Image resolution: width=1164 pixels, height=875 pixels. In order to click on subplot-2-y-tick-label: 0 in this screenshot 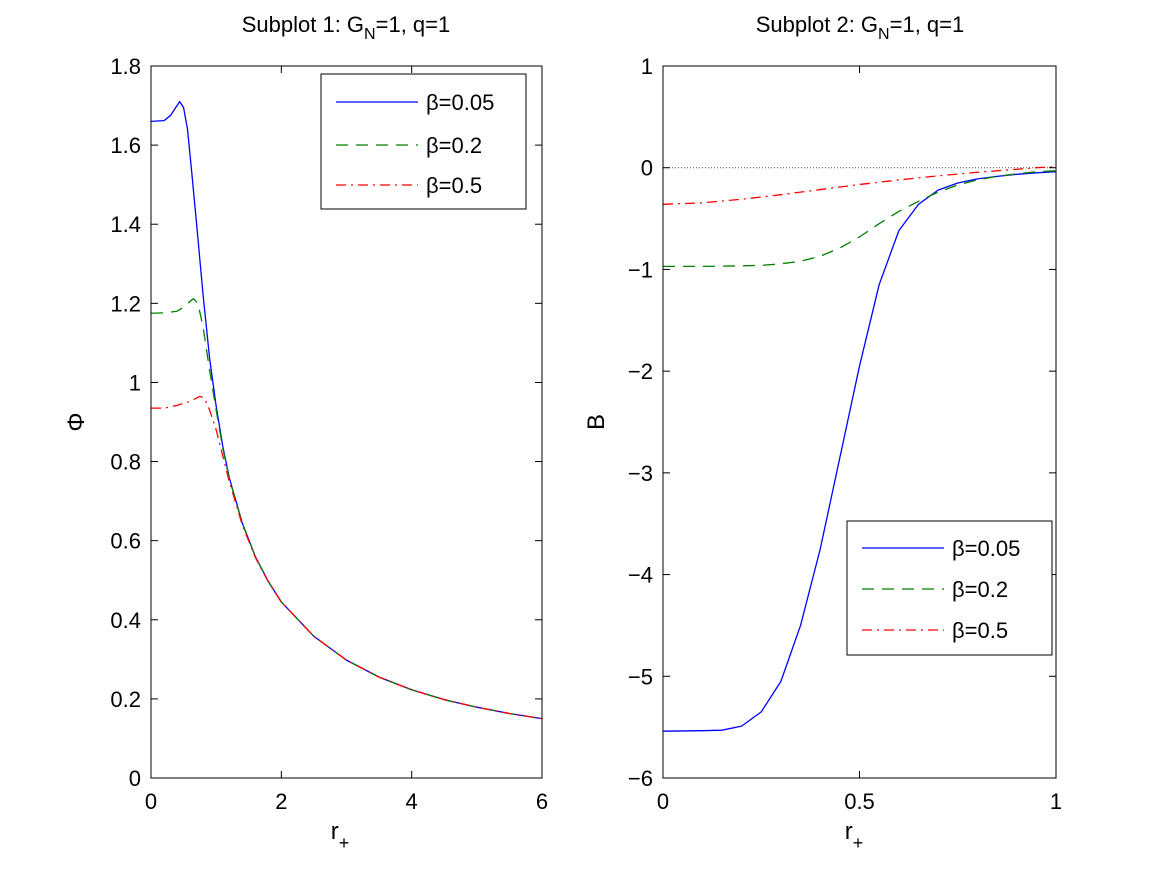, I will do `click(647, 168)`.